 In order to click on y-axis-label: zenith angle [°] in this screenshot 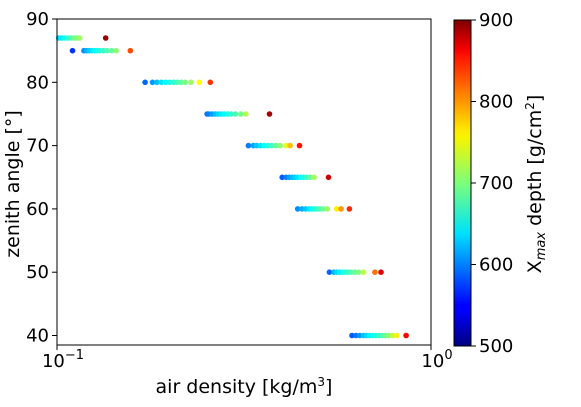, I will do `click(13, 184)`.